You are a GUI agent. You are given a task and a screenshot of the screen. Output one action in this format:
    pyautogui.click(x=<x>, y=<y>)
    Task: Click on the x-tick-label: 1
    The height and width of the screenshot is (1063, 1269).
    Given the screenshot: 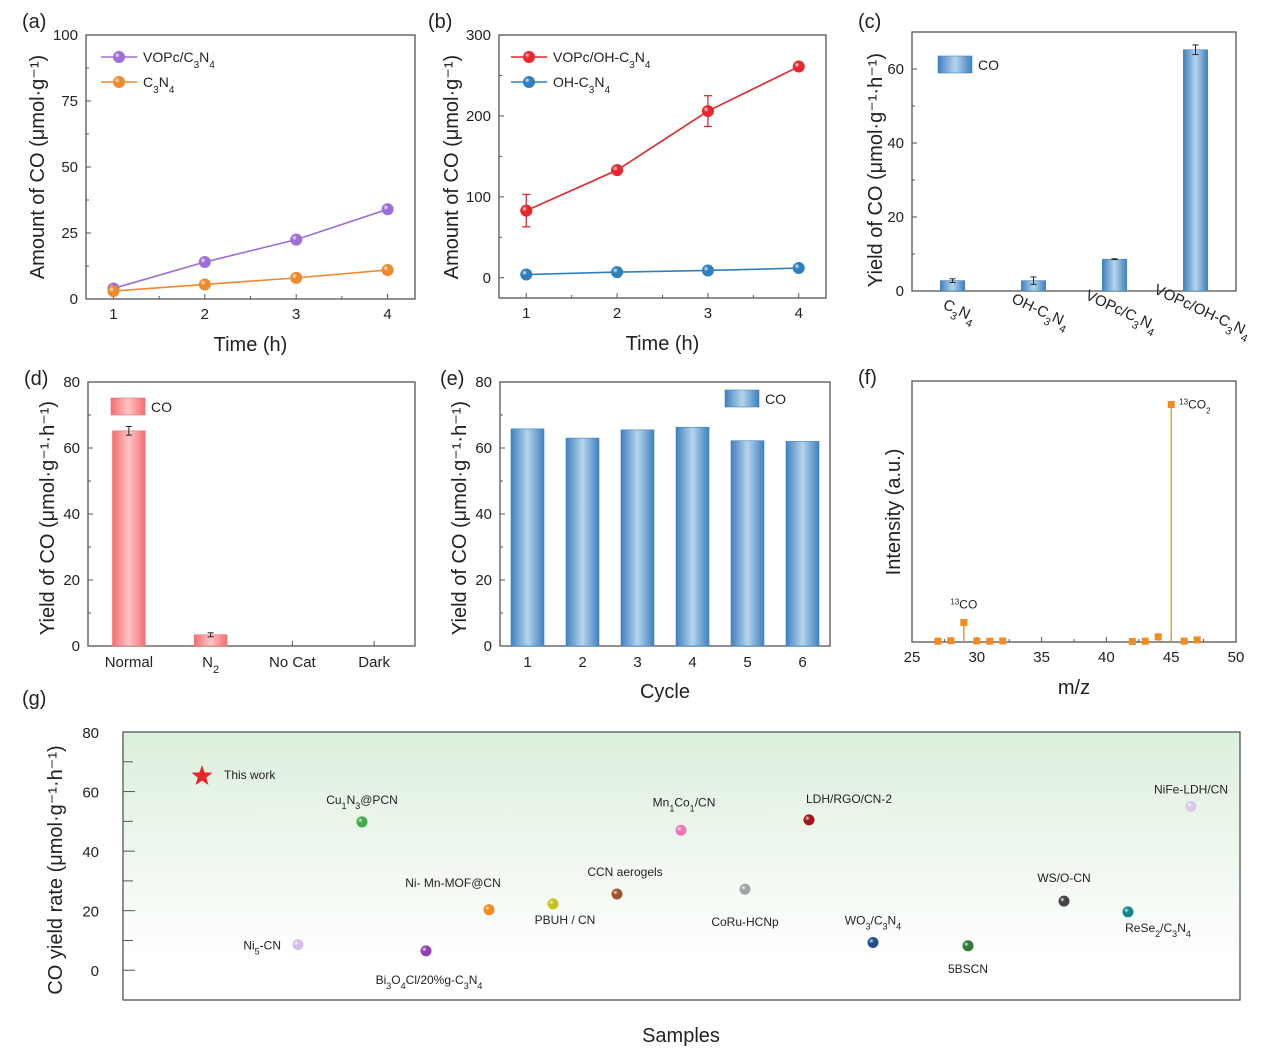 What is the action you would take?
    pyautogui.click(x=527, y=662)
    